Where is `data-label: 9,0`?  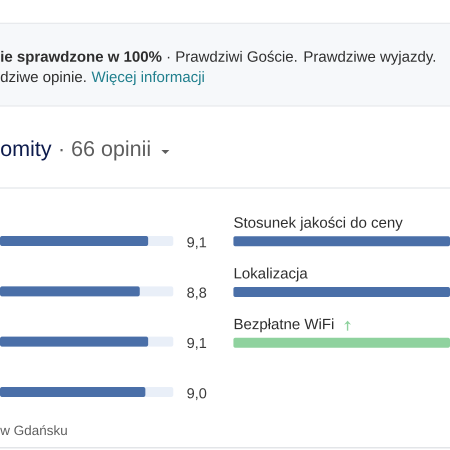 data-label: 9,0 is located at coordinates (196, 394).